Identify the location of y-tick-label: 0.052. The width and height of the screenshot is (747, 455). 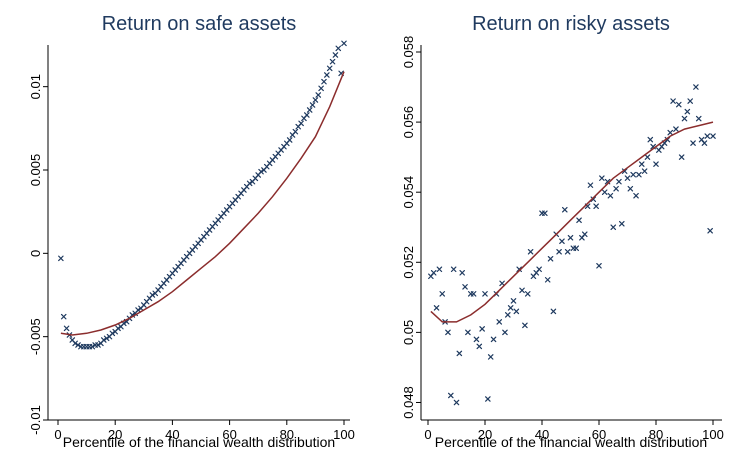
(408, 262).